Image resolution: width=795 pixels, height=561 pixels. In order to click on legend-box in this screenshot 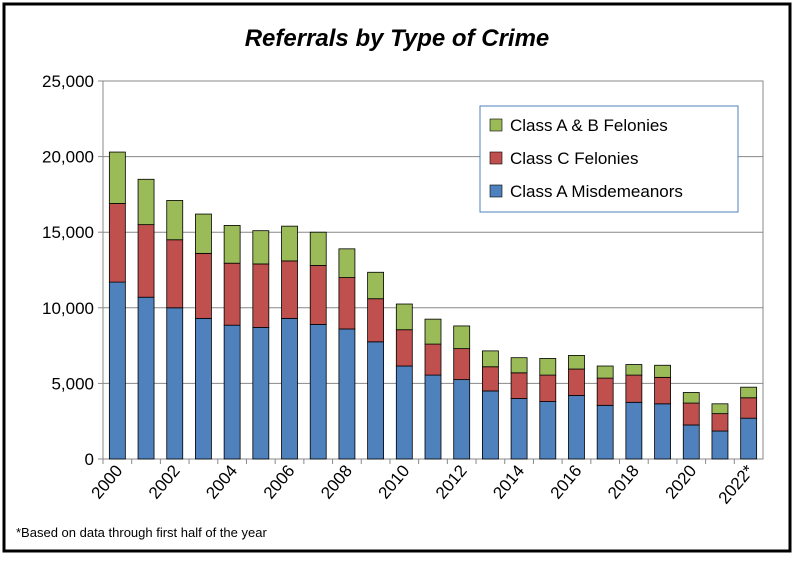, I will do `click(609, 159)`.